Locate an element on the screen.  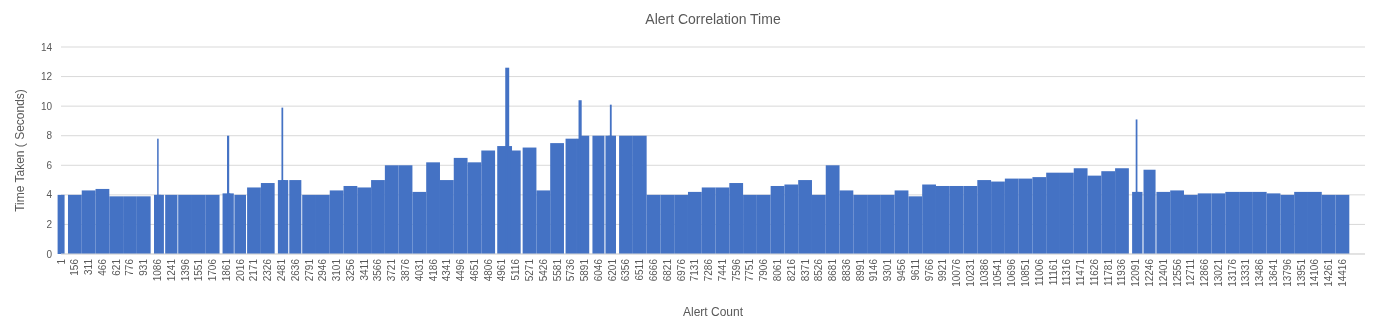
x-tick-label: 5116 is located at coordinates (516, 269).